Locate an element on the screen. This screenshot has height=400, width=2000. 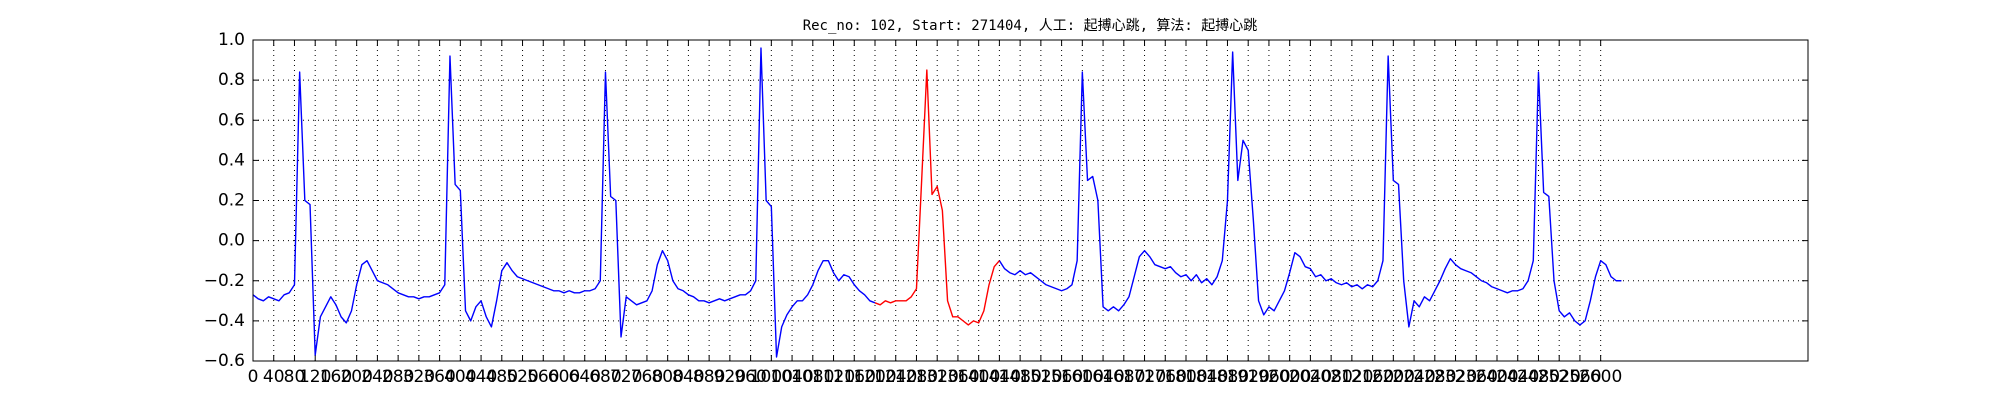
x-tick-label: 2320 is located at coordinates (1455, 377).